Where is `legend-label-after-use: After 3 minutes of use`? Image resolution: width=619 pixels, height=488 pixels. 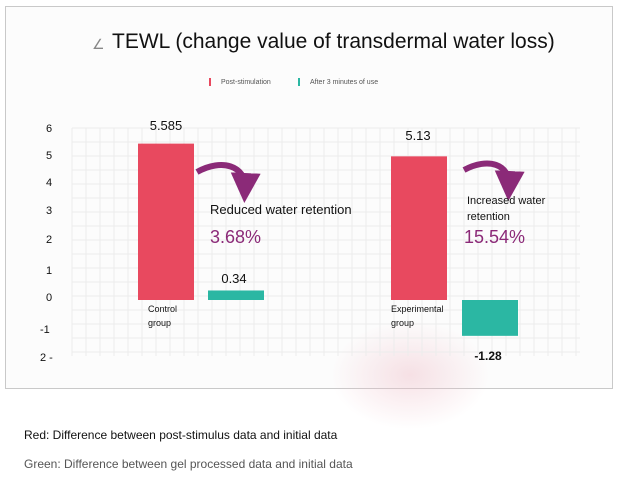 legend-label-after-use: After 3 minutes of use is located at coordinates (344, 82).